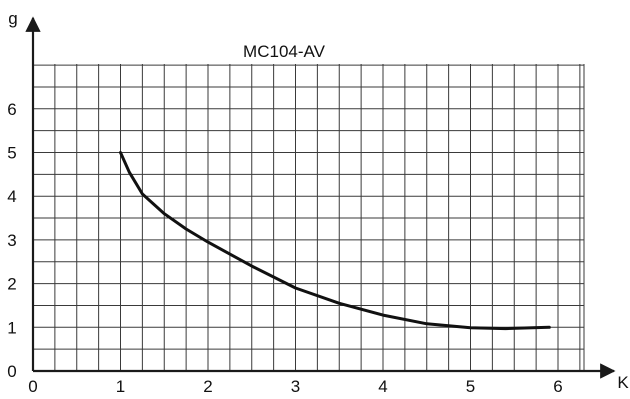 Image resolution: width=630 pixels, height=399 pixels. What do you see at coordinates (11, 153) in the screenshot?
I see `y-tick-label: 5` at bounding box center [11, 153].